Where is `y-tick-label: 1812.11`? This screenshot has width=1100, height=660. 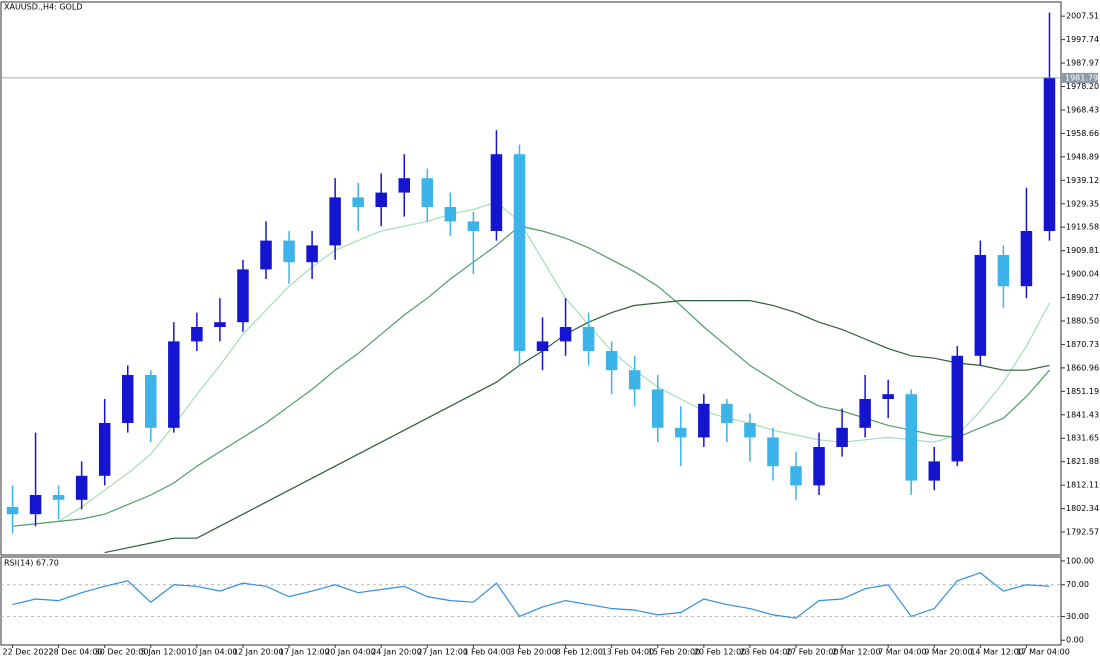 y-tick-label: 1812.11 is located at coordinates (1082, 485).